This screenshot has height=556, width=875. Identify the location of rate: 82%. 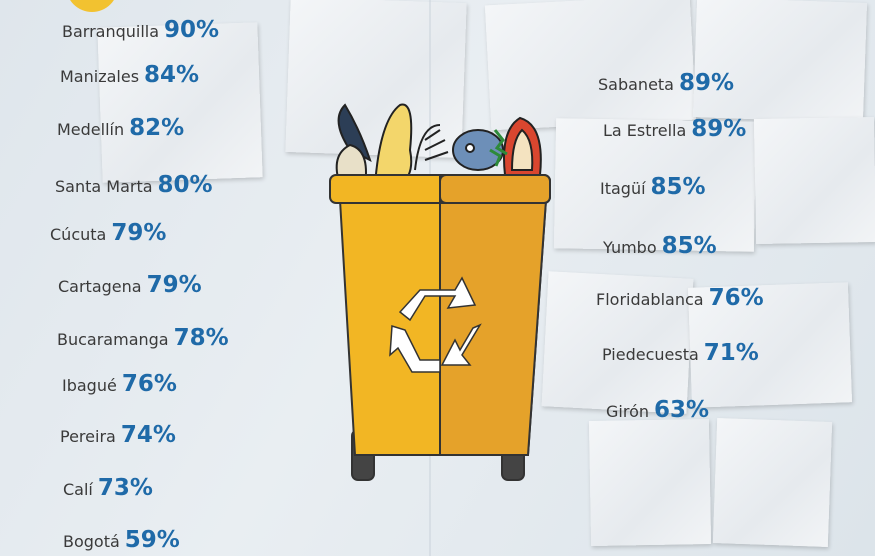
(157, 128).